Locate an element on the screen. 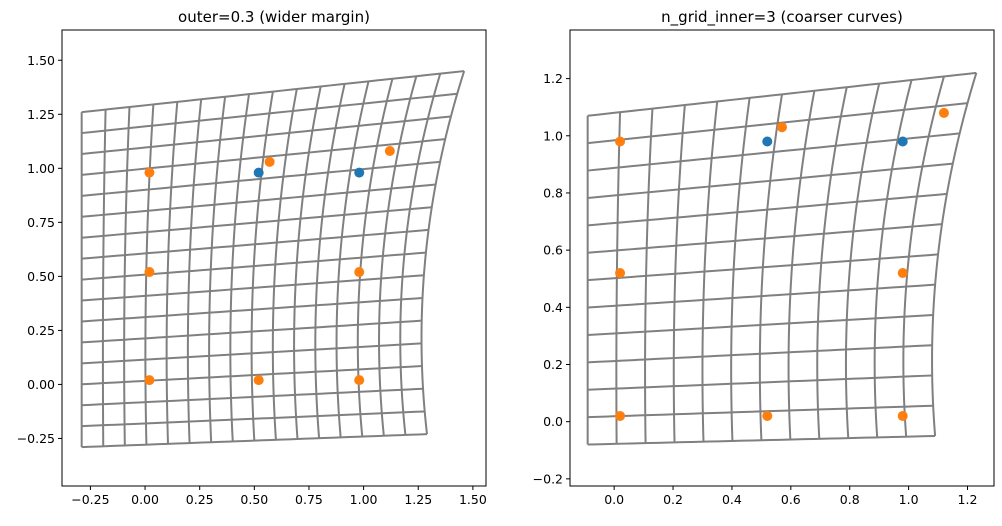  x-tick-label: 1.0 is located at coordinates (909, 499).